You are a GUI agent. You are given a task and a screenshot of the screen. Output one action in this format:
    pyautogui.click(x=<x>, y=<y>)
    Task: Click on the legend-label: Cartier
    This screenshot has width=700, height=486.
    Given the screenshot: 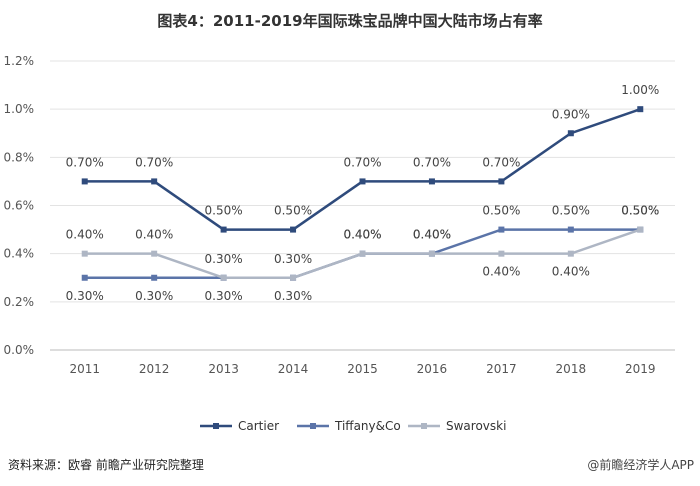 What is the action you would take?
    pyautogui.click(x=258, y=426)
    